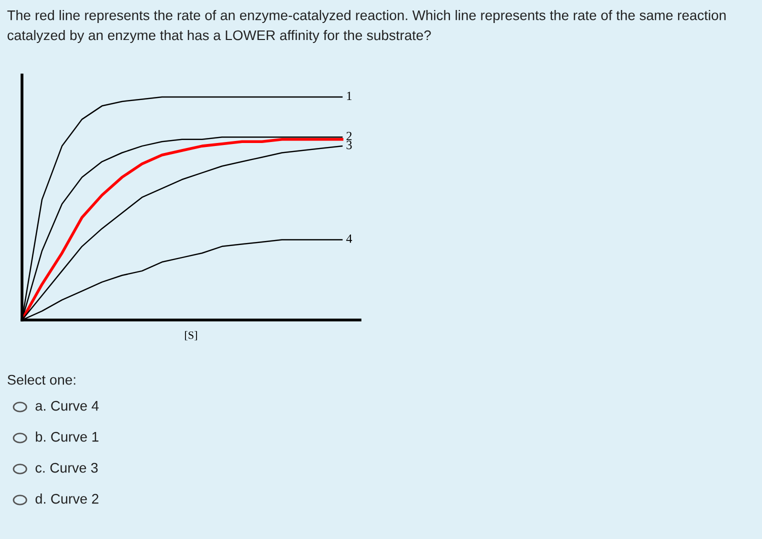 The height and width of the screenshot is (539, 762). What do you see at coordinates (349, 136) in the screenshot?
I see `series-label: 2` at bounding box center [349, 136].